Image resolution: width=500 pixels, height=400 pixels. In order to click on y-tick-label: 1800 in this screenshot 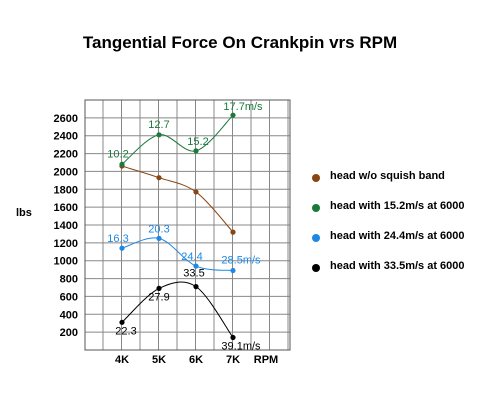, I will do `click(66, 190)`.